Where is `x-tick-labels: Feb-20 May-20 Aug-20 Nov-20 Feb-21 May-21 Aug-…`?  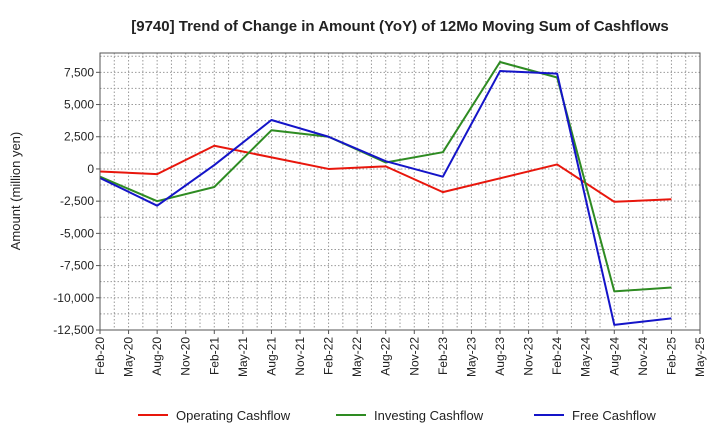
x-tick-labels: Feb-20 May-20 Aug-20 Nov-20 Feb-21 May-21 Aug-… is located at coordinates (400, 353).